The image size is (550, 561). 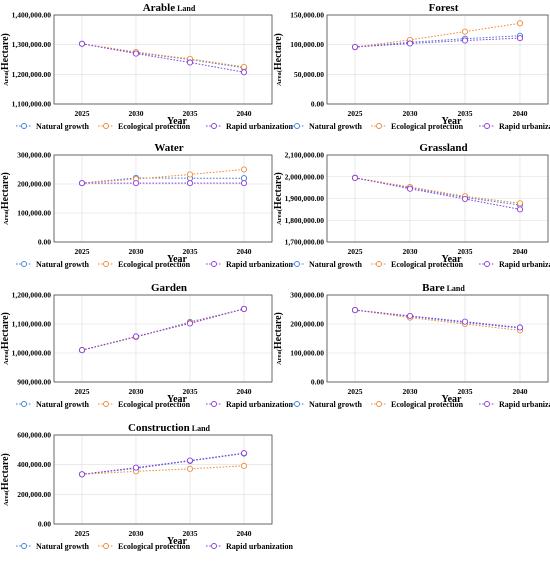 What do you see at coordinates (305, 176) in the screenshot?
I see `y-tick-label: 2,000,000.00` at bounding box center [305, 176].